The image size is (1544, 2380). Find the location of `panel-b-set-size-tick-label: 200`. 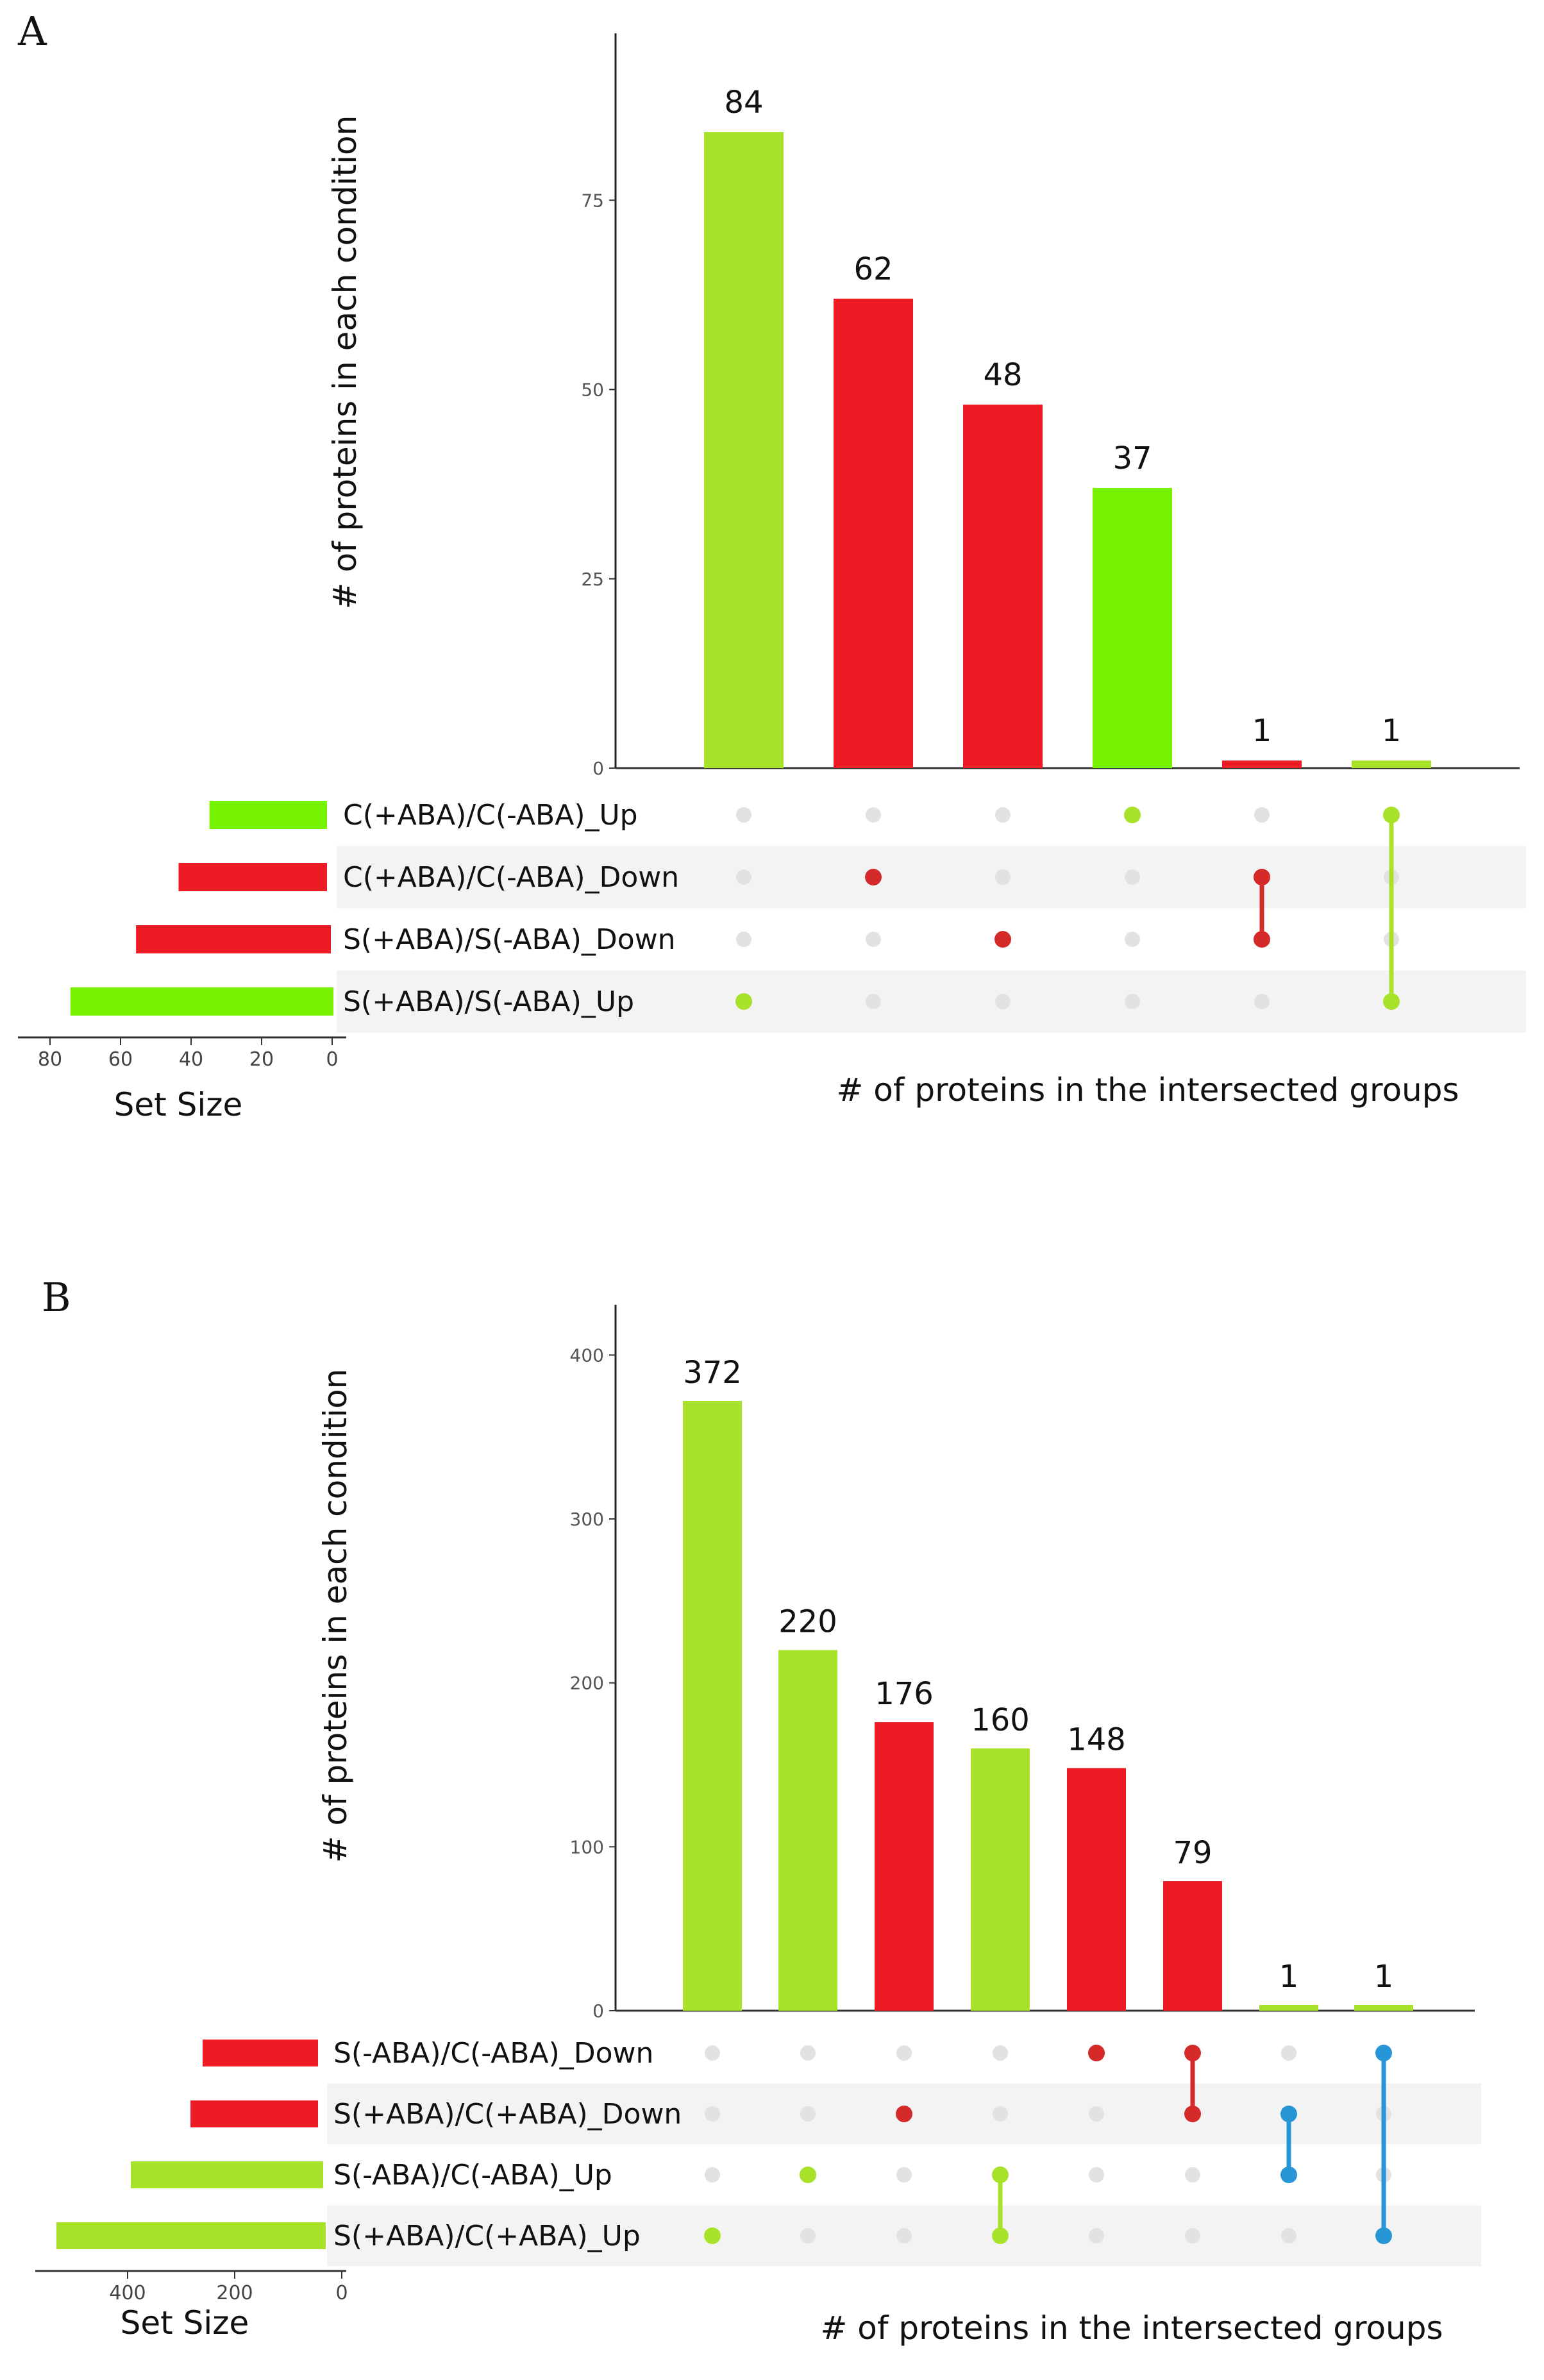

panel-b-set-size-tick-label: 200 is located at coordinates (234, 2293).